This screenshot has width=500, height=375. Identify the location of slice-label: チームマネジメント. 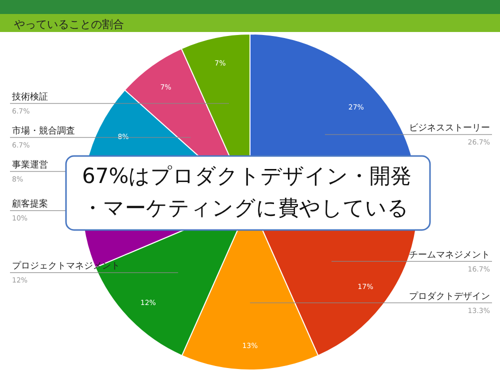
(449, 255).